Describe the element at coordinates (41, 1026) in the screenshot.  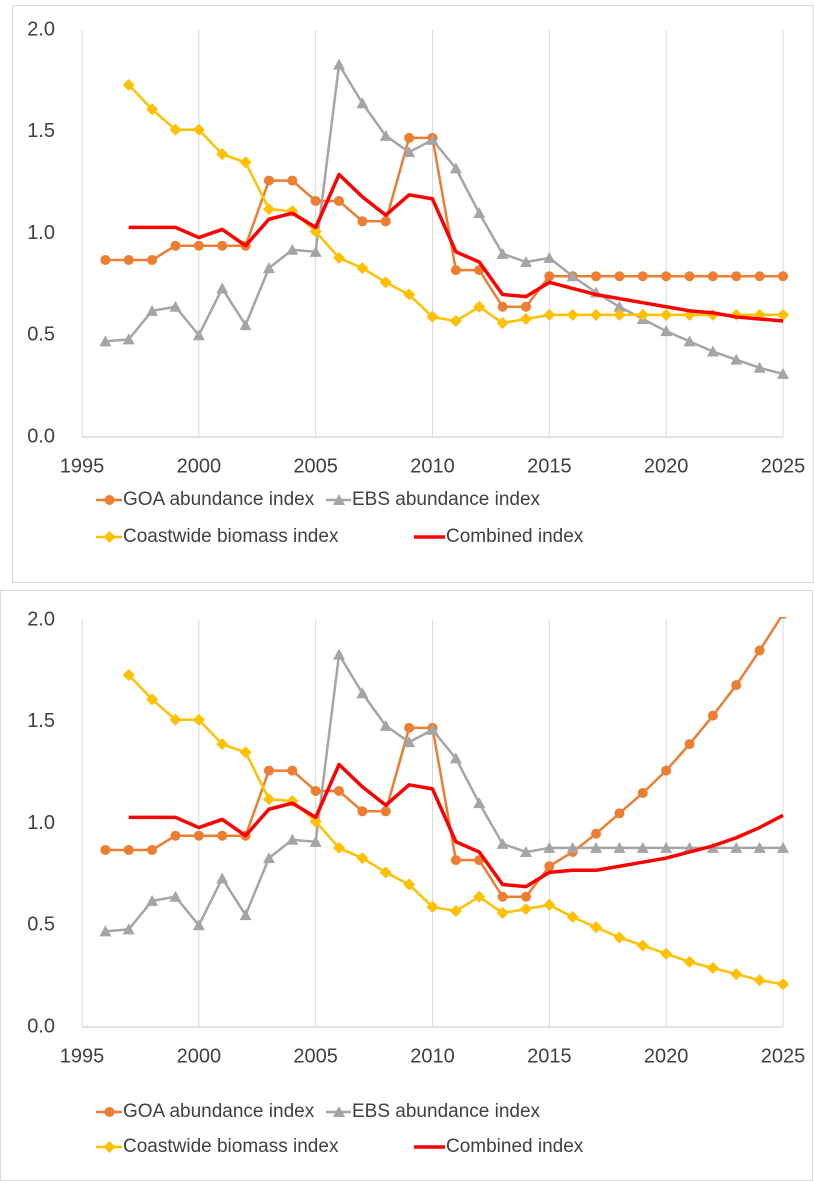
I see `y-tick-label: 0.0` at that location.